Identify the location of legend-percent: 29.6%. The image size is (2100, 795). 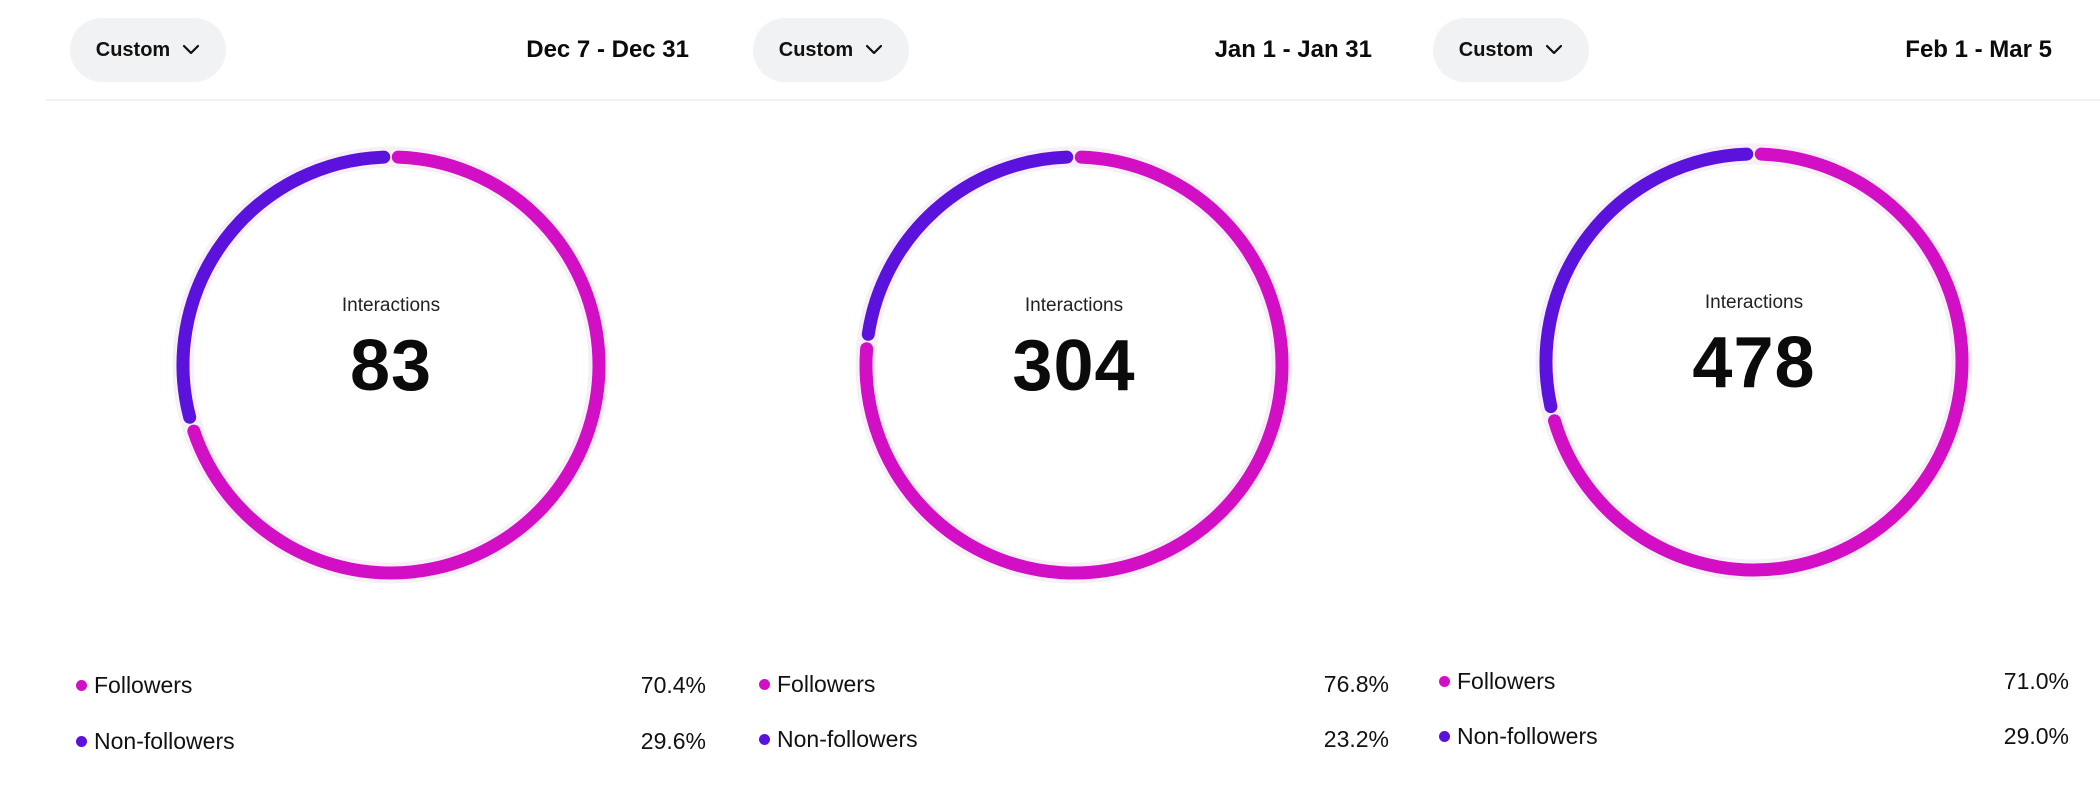
(673, 741).